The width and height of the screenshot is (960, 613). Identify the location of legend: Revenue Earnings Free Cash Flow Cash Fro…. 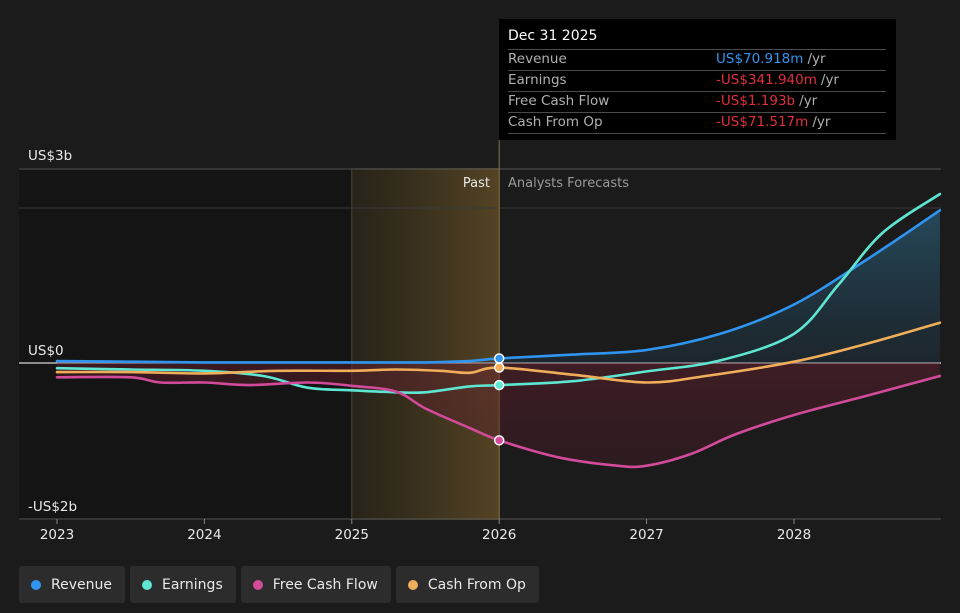
(279, 584).